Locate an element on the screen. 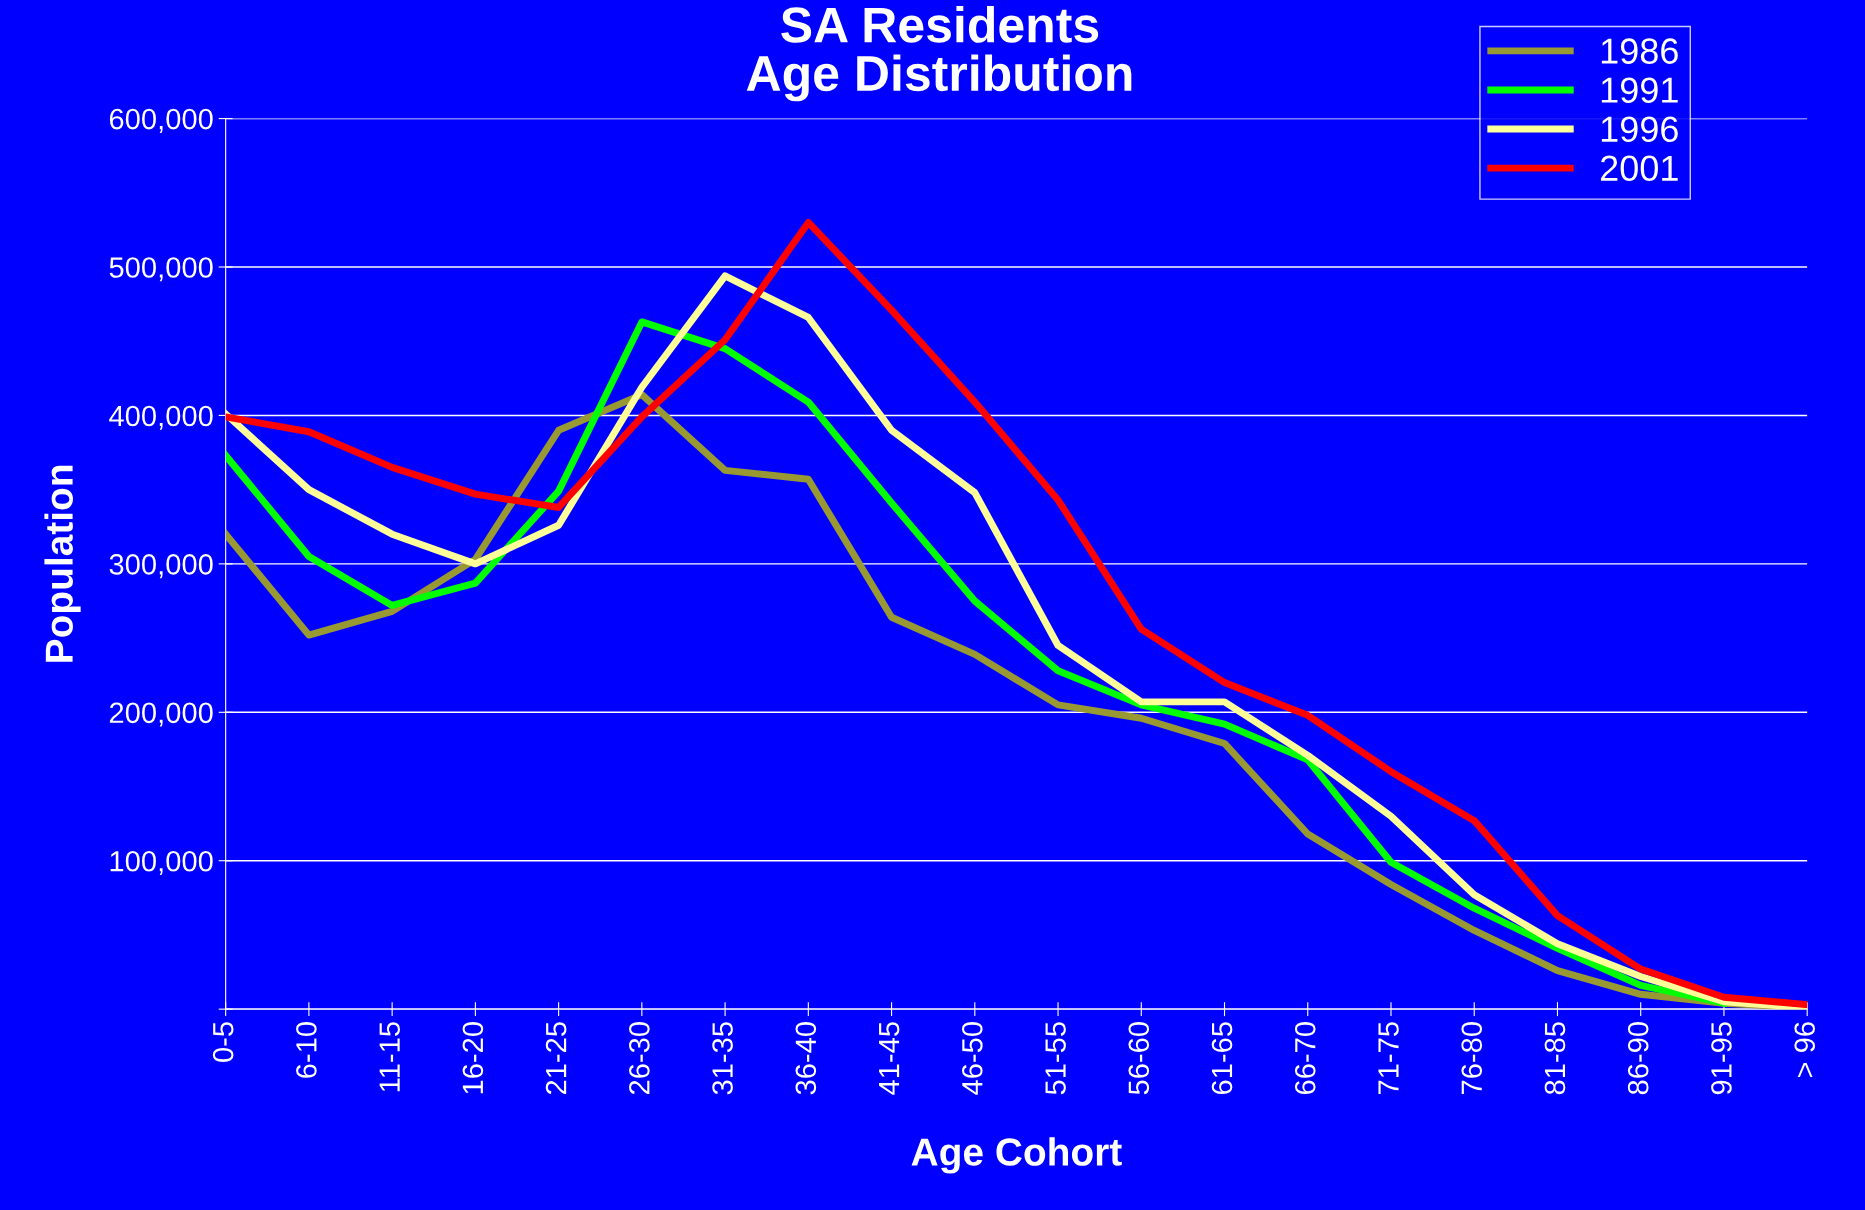  x-tick-label: 16-20 is located at coordinates (473, 1058).